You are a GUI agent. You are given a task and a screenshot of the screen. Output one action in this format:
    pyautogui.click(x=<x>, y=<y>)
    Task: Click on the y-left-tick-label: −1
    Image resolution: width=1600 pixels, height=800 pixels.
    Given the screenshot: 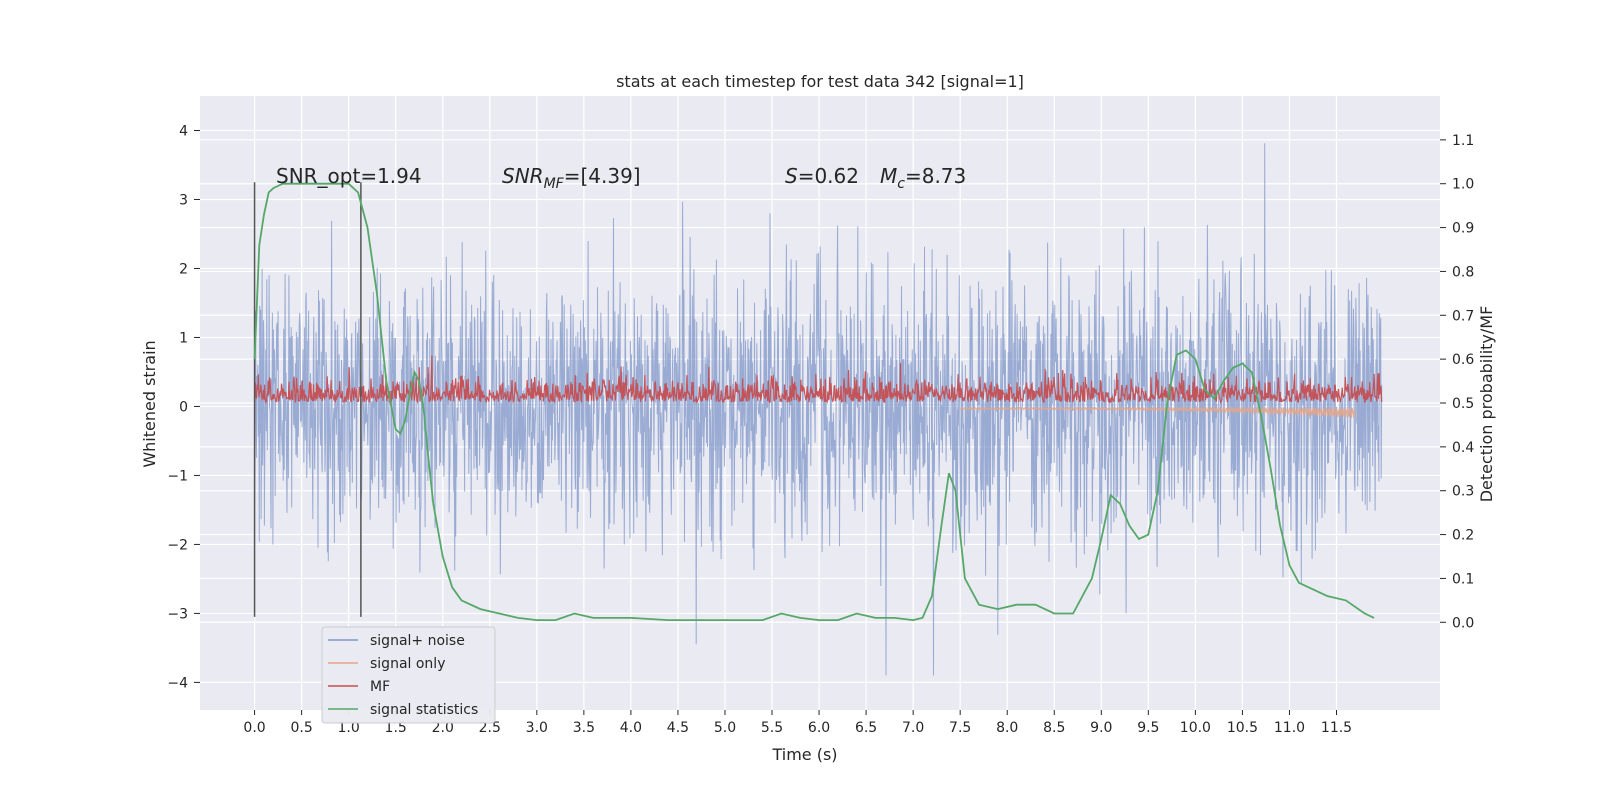 What is the action you would take?
    pyautogui.click(x=177, y=476)
    